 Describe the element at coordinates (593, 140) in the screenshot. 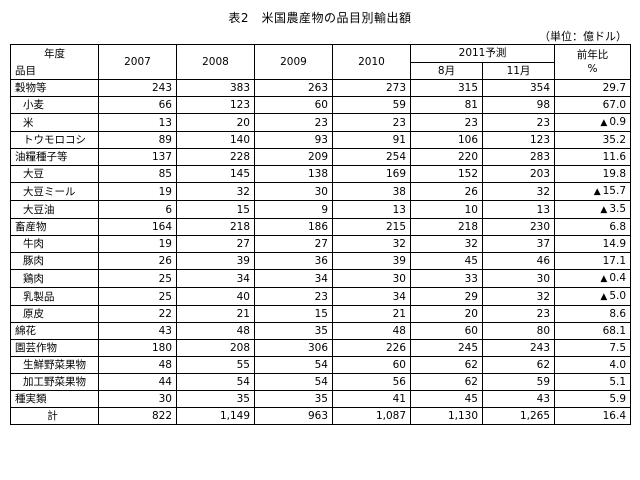

I see `cell-yoy: 35.2` at that location.